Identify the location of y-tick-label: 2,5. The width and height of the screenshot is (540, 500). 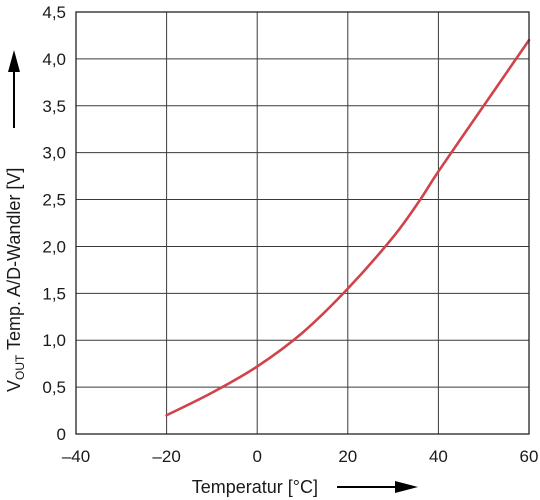
(54, 200).